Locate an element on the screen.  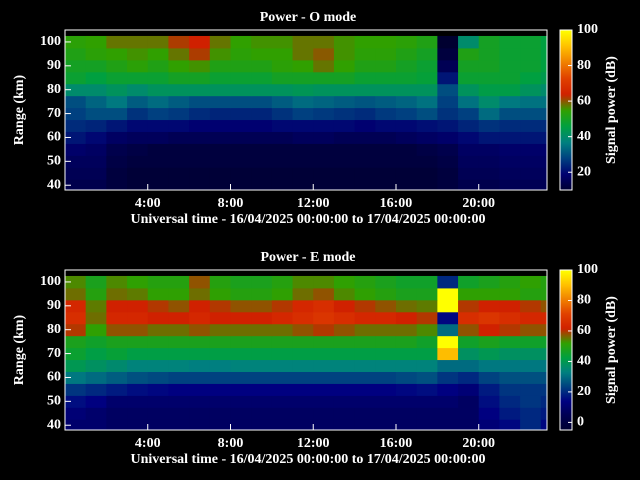
x-tick-label: 16:00 is located at coordinates (396, 203).